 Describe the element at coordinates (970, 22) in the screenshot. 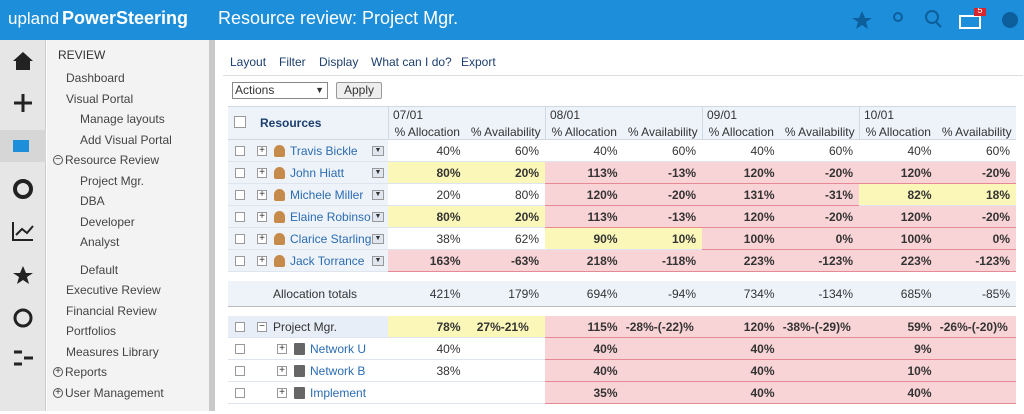

I see `inbox-icon` at that location.